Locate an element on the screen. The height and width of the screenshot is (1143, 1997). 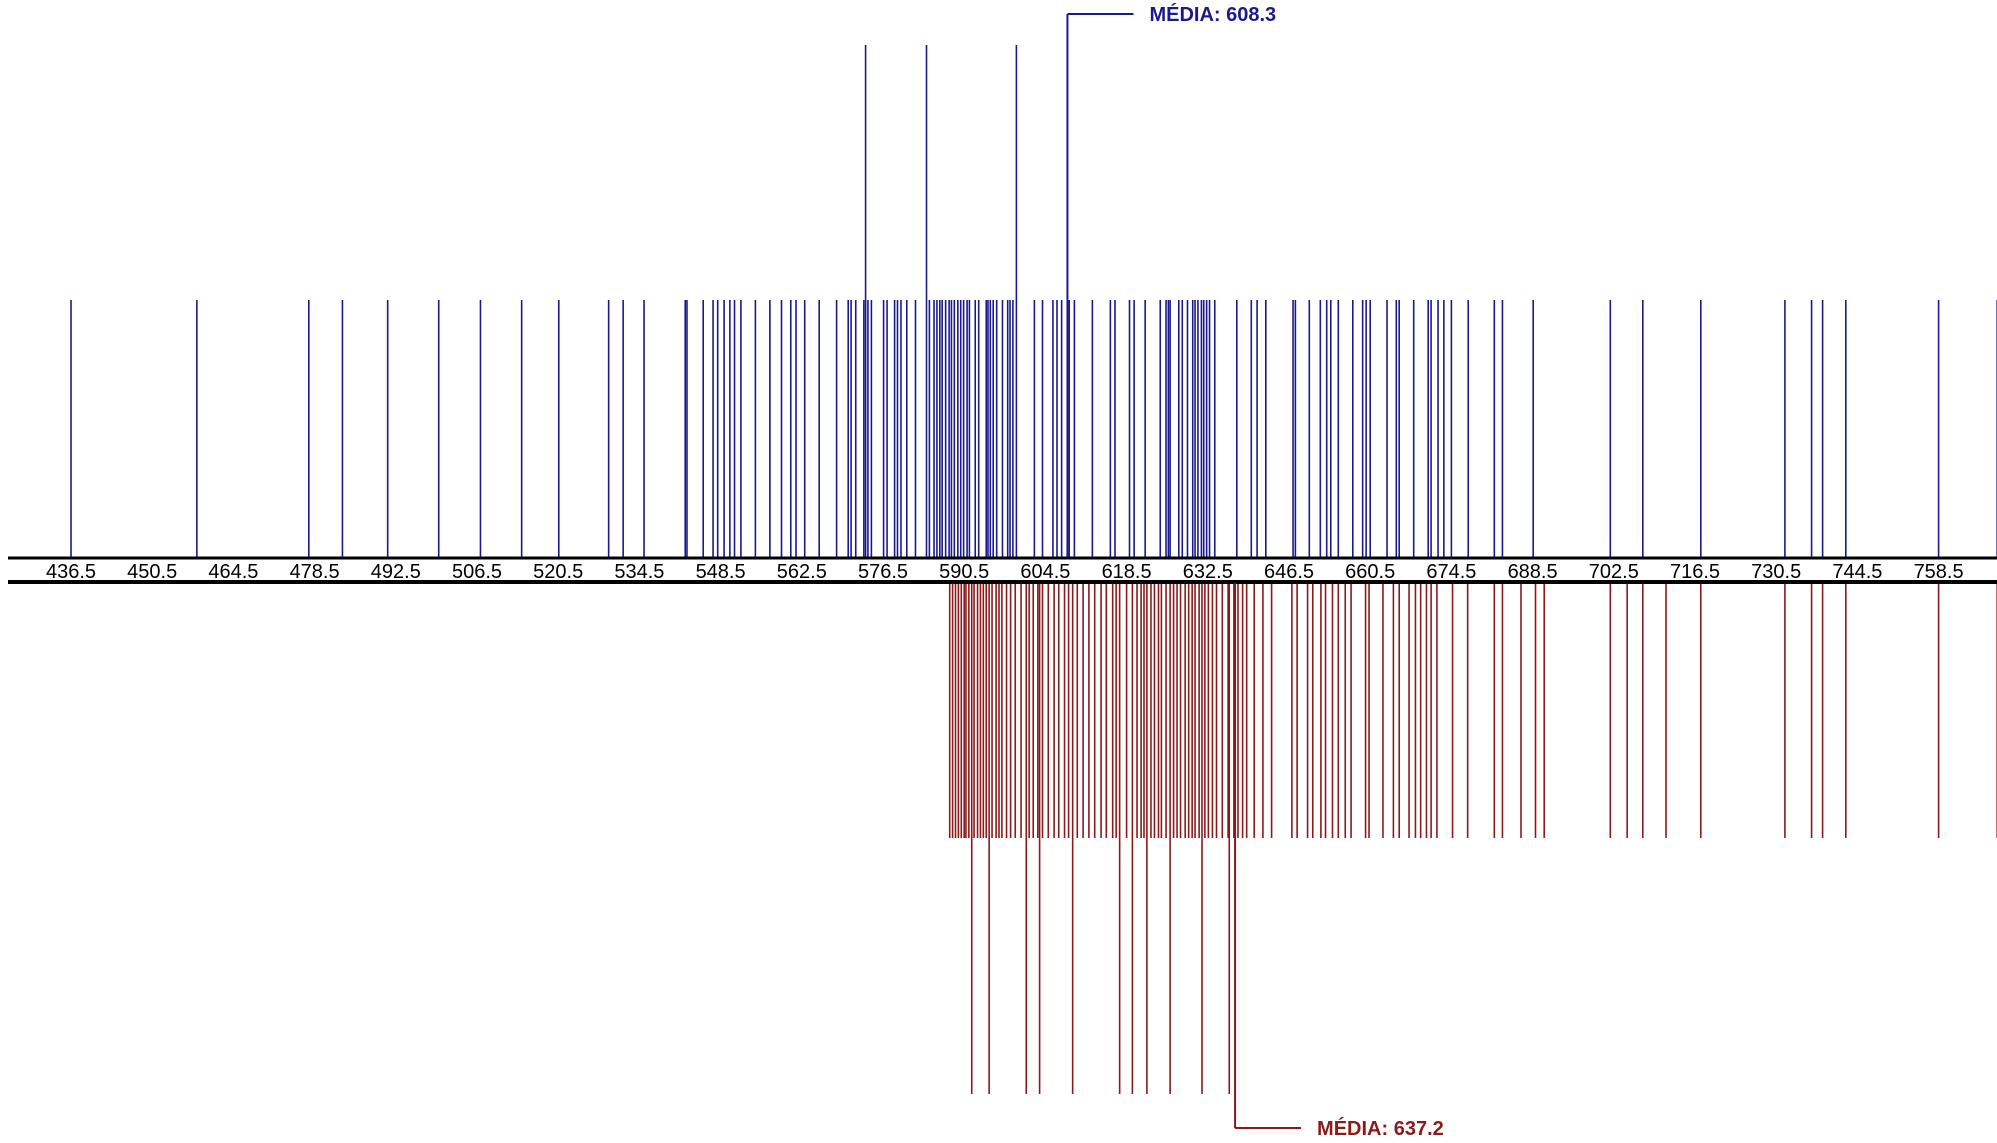
x-tick-label: 632.5 is located at coordinates (1208, 572).